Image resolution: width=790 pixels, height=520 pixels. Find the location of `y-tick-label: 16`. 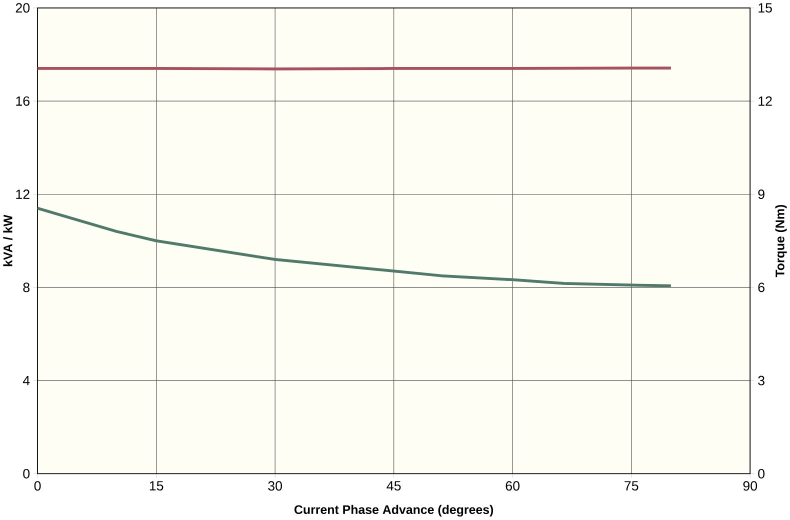

y-tick-label: 16 is located at coordinates (23, 101).